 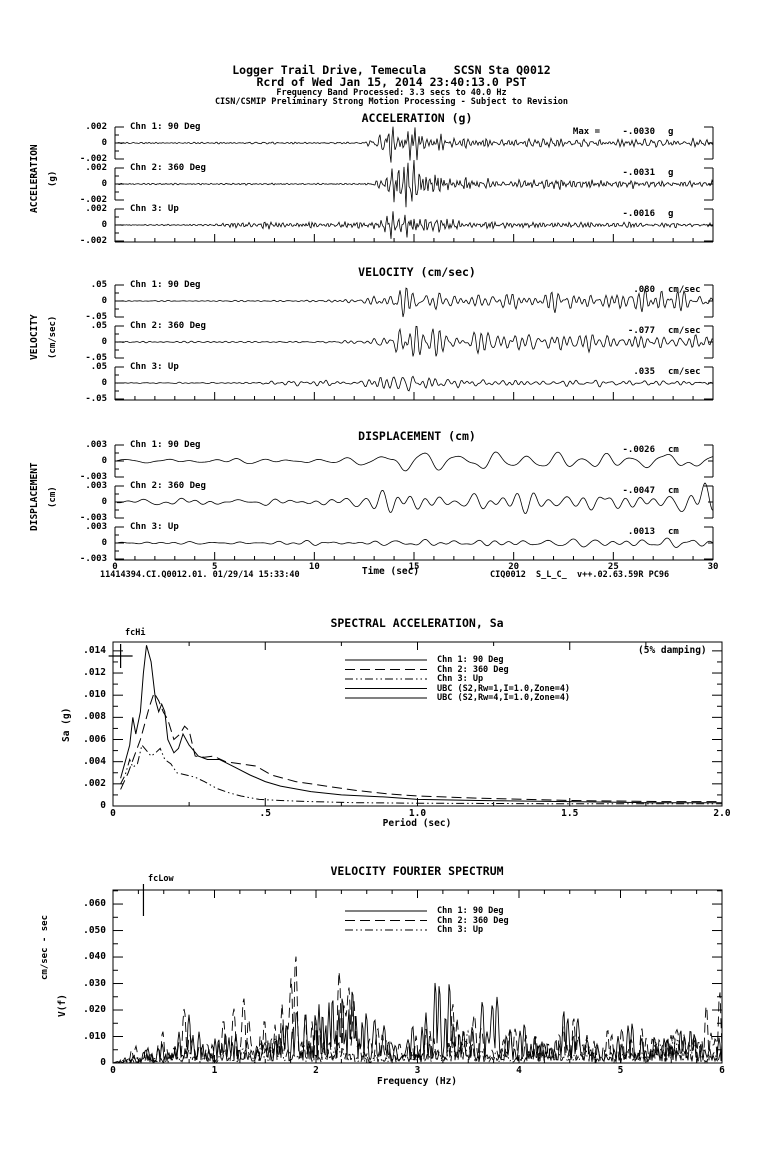 I want to click on velocity-channel-2-max-value: -.077, so click(x=641, y=331).